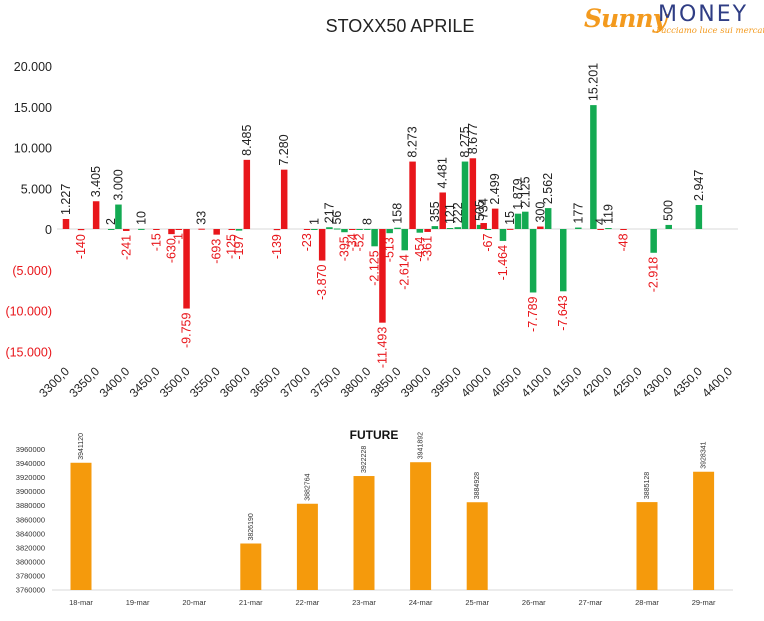  Describe the element at coordinates (356, 382) in the screenshot. I see `x-tick-label: 3800,0` at that location.